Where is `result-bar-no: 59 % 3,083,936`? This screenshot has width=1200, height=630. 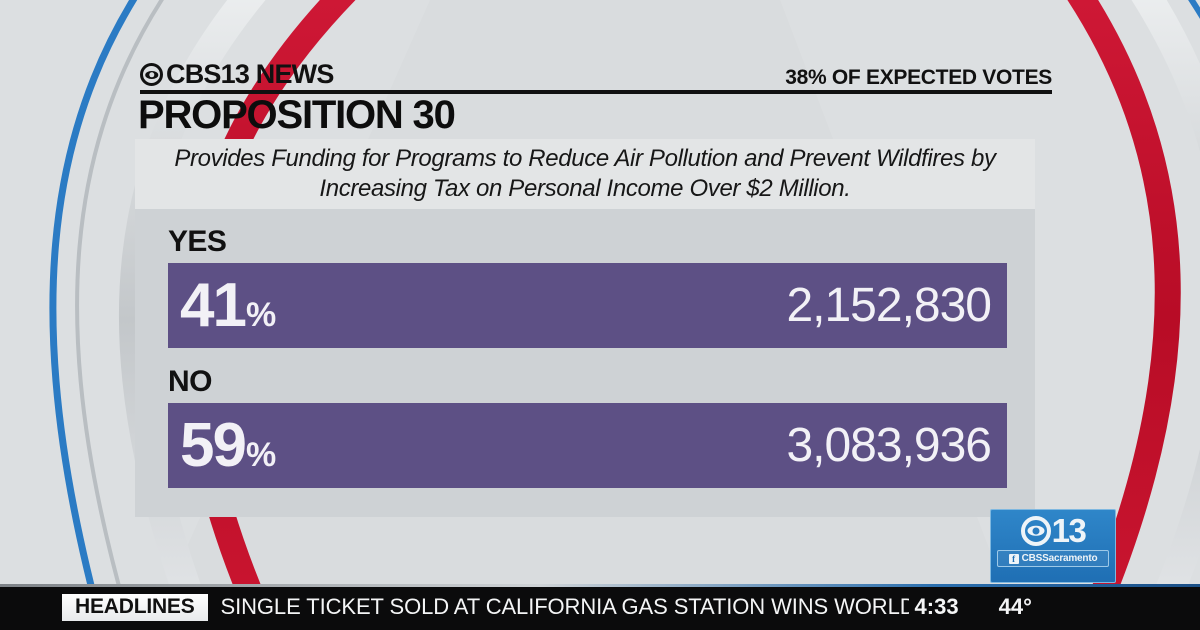
result-bar-no: 59 % 3,083,936 is located at coordinates (587, 445).